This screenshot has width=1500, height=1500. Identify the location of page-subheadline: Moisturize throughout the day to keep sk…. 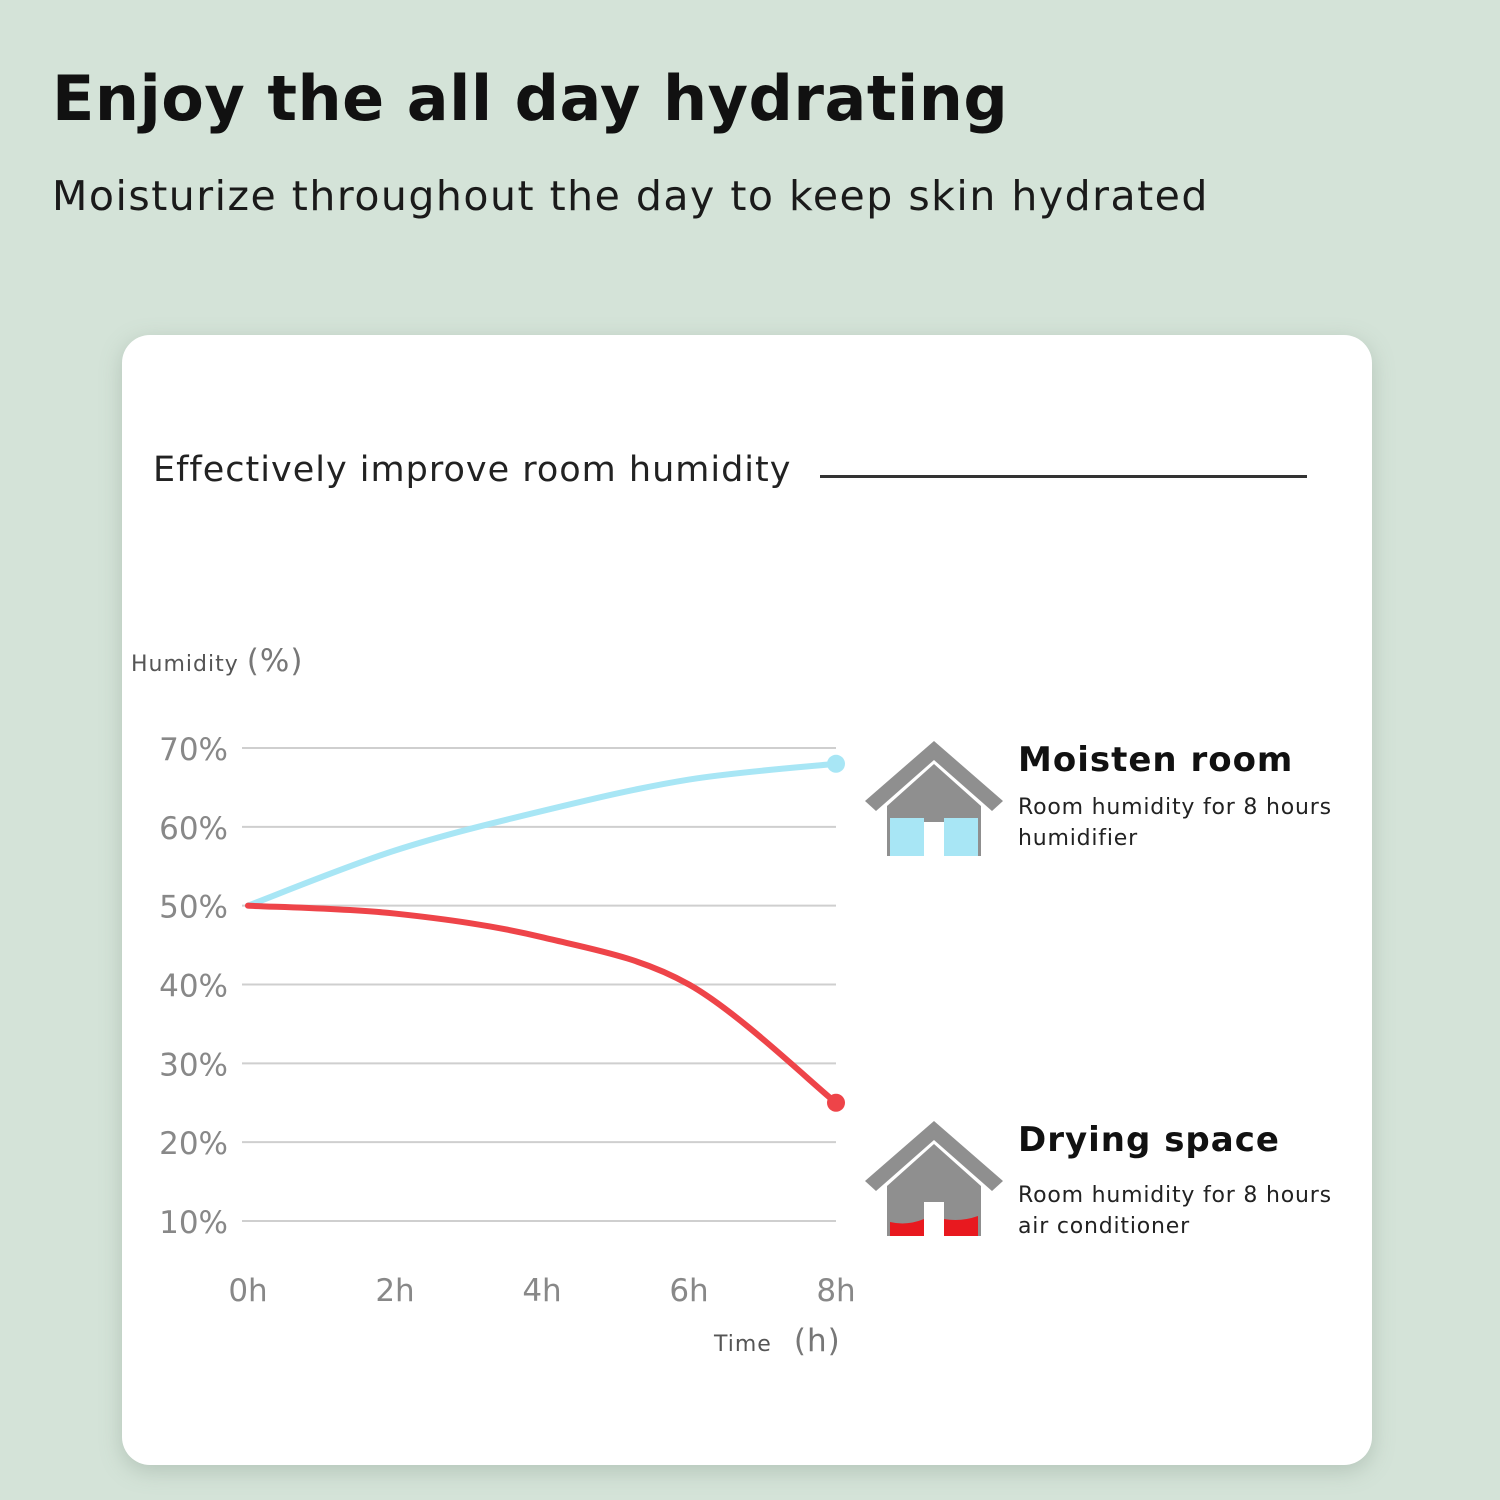
(630, 196).